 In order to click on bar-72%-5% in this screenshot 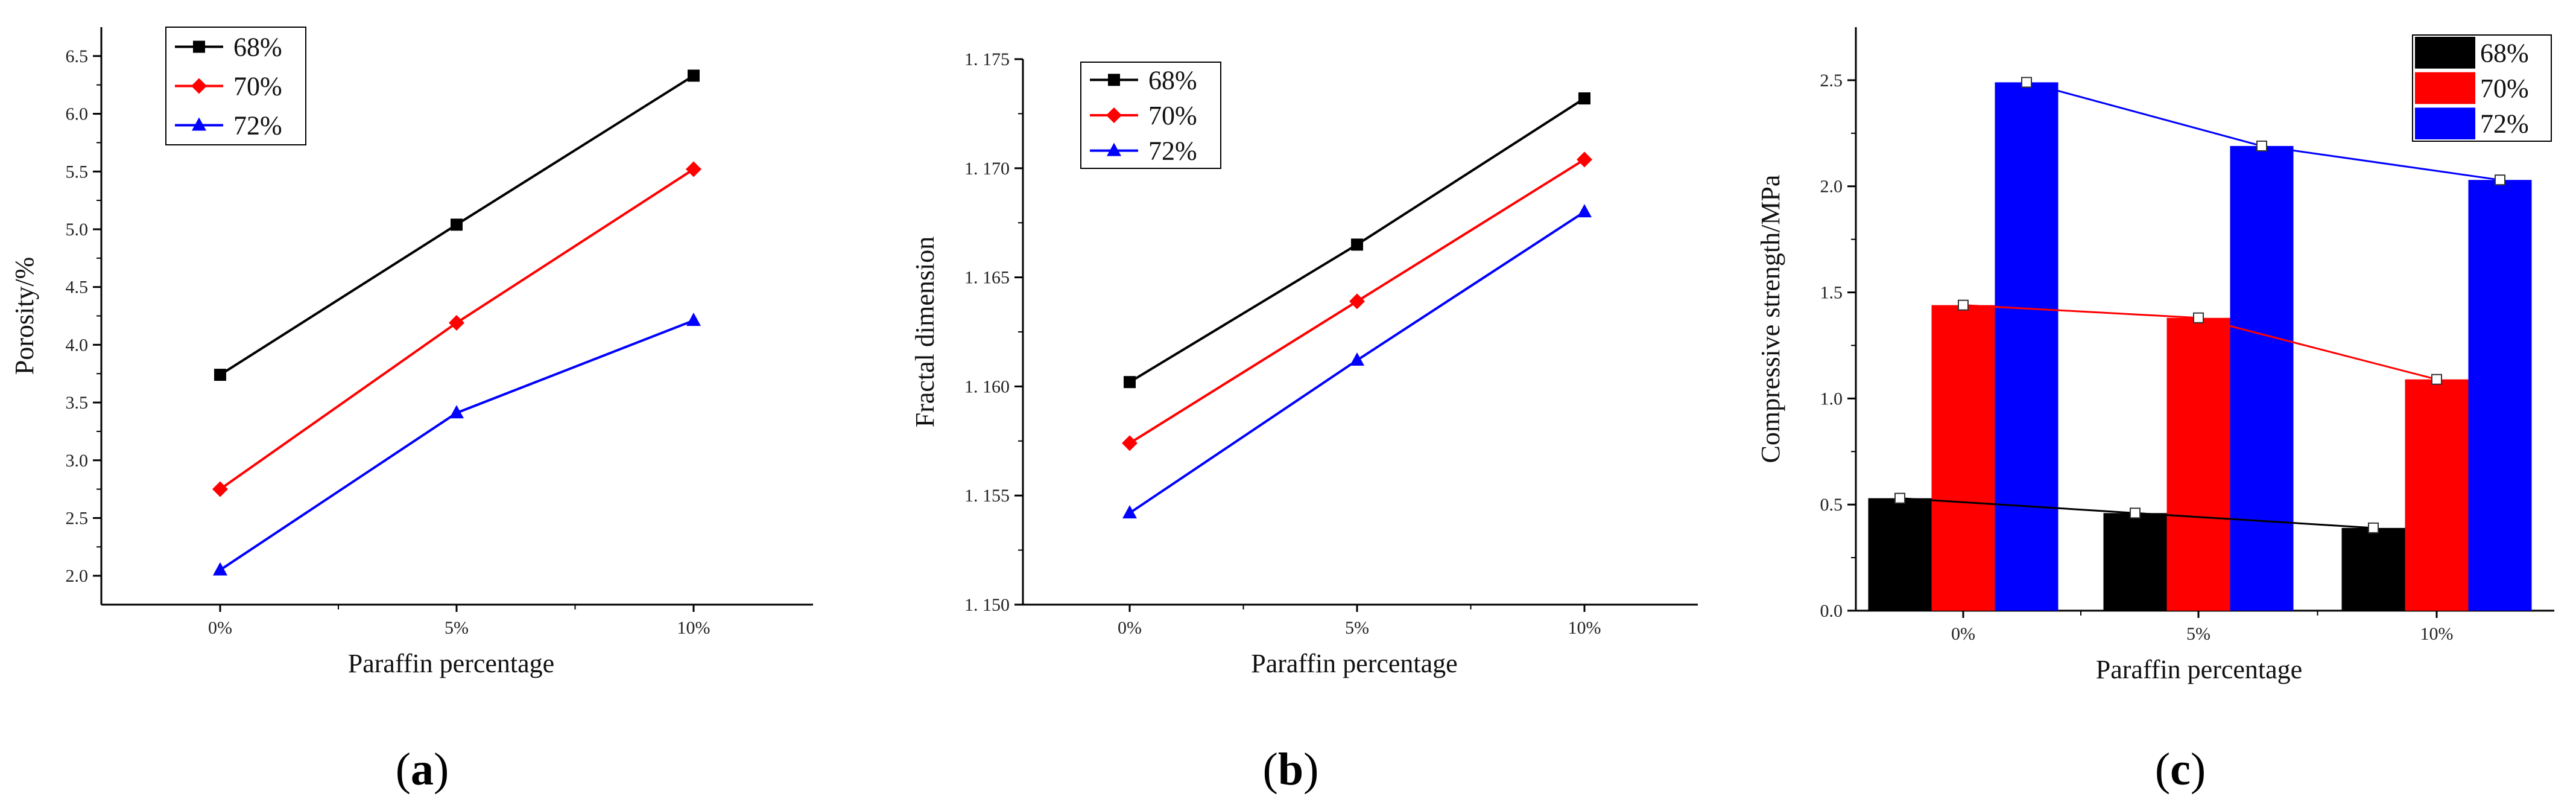, I will do `click(2262, 378)`.